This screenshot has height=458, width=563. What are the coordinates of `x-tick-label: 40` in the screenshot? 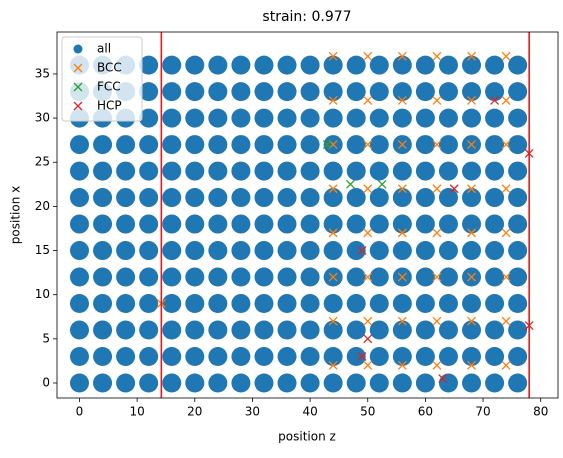 It's located at (309, 412).